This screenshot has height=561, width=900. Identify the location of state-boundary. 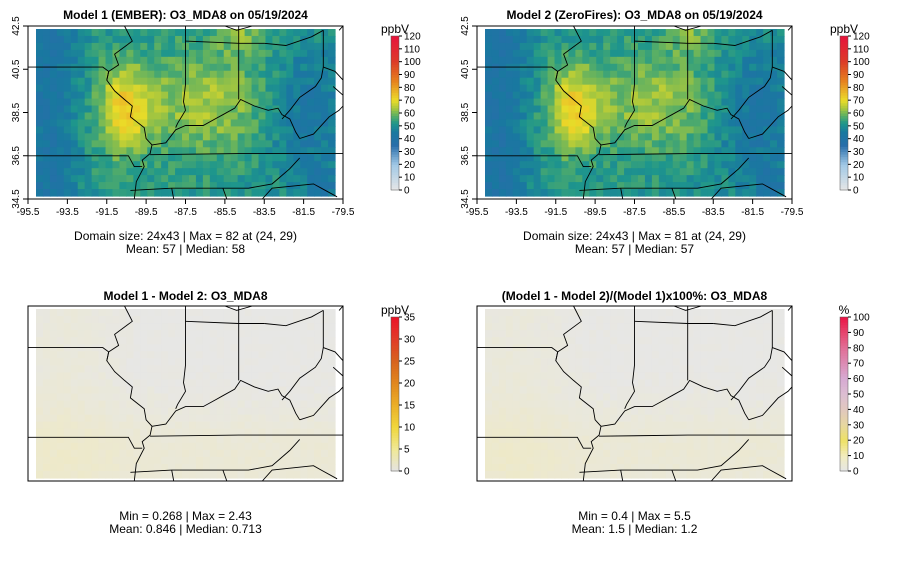
(674, 42).